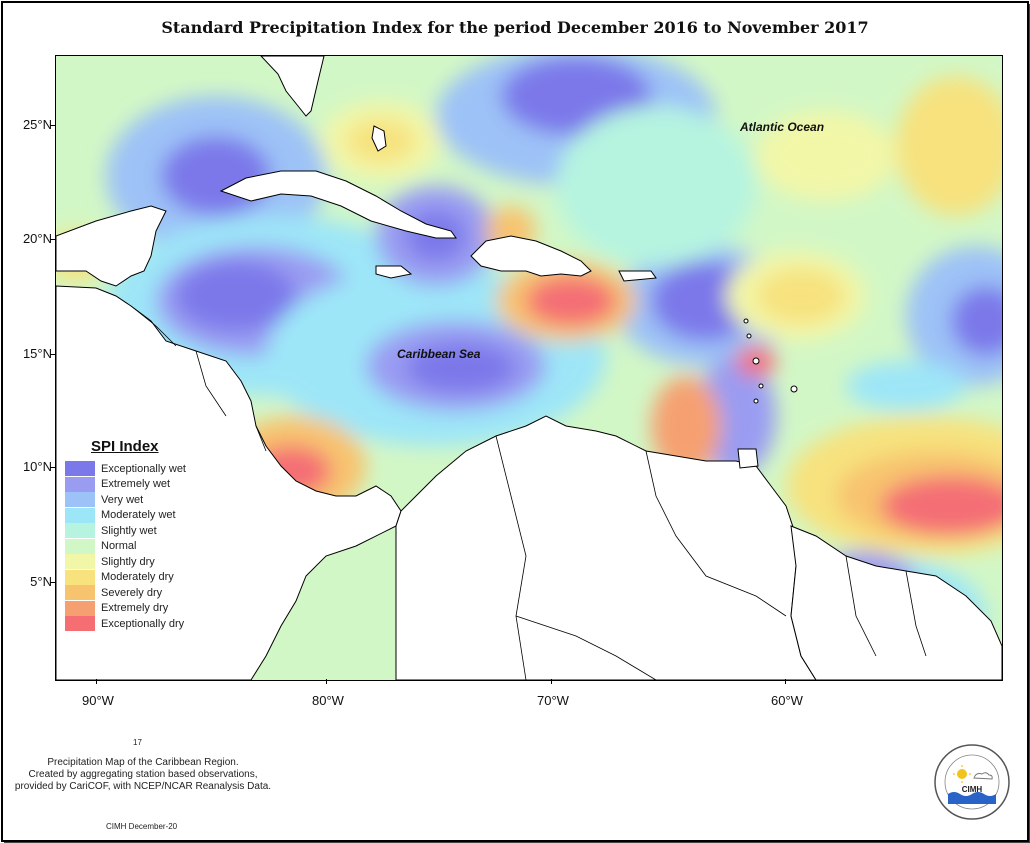  I want to click on legend-label: Exceptionally wet, so click(143, 468).